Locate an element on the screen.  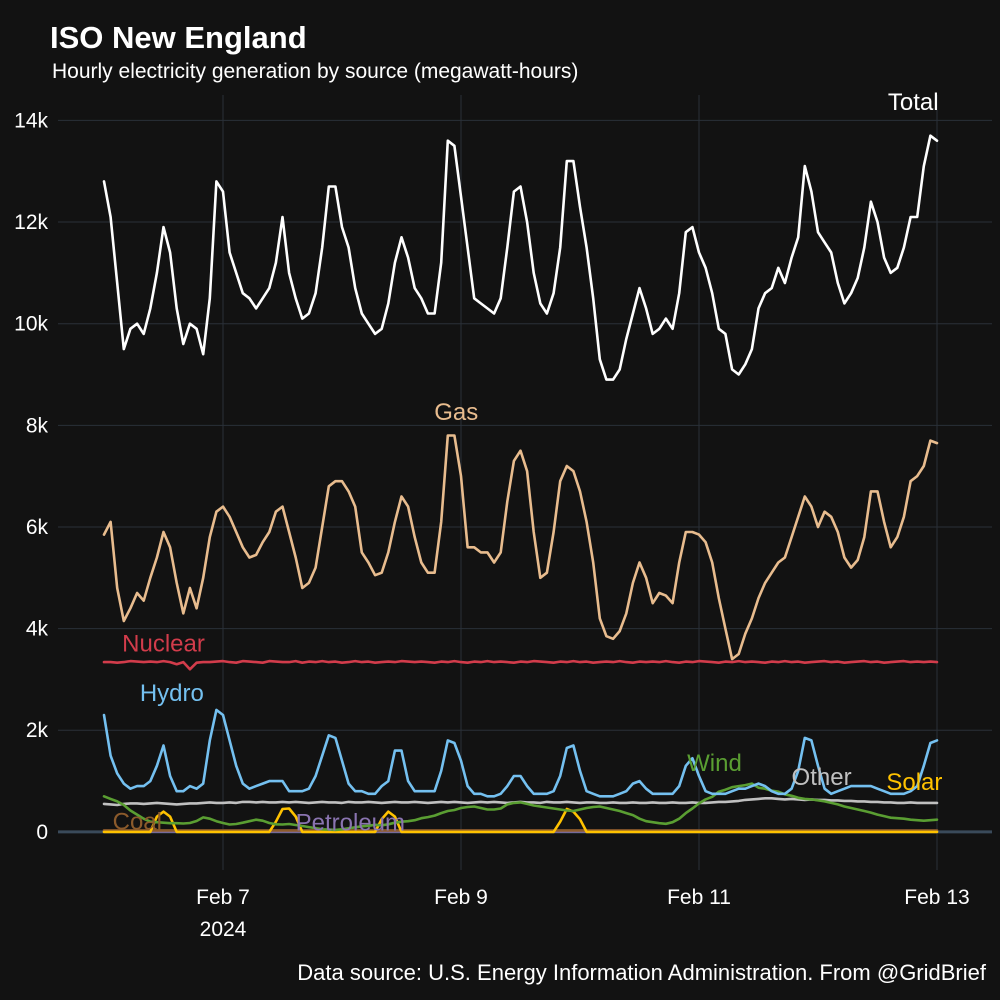
series-label-nuclear: Nuclear is located at coordinates (163, 643).